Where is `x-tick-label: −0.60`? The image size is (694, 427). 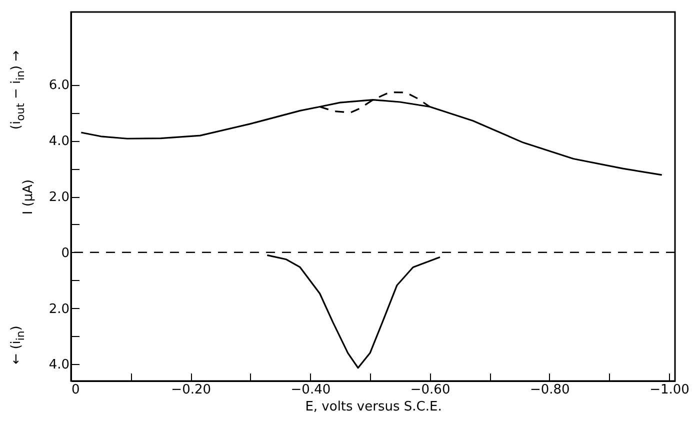 x-tick-label: −0.60 is located at coordinates (430, 390).